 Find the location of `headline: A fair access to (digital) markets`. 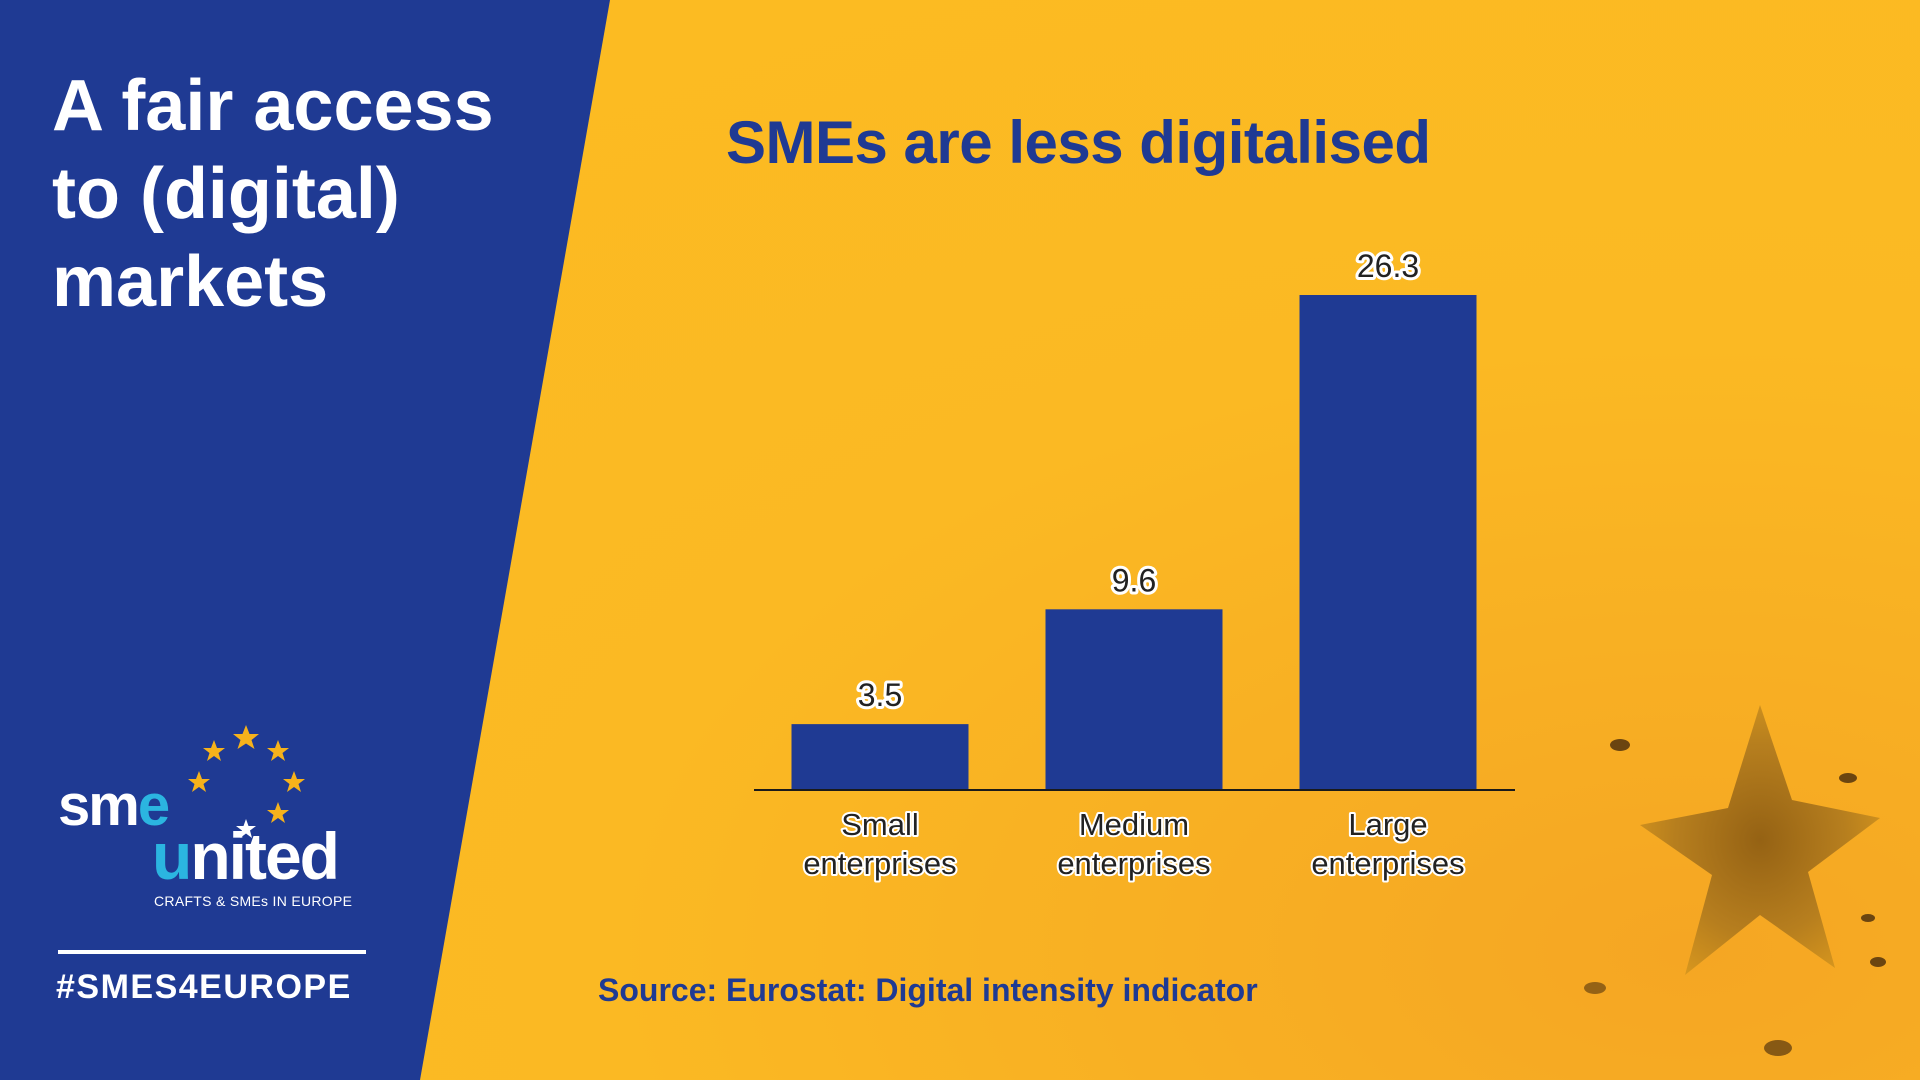

headline: A fair access to (digital) markets is located at coordinates (312, 194).